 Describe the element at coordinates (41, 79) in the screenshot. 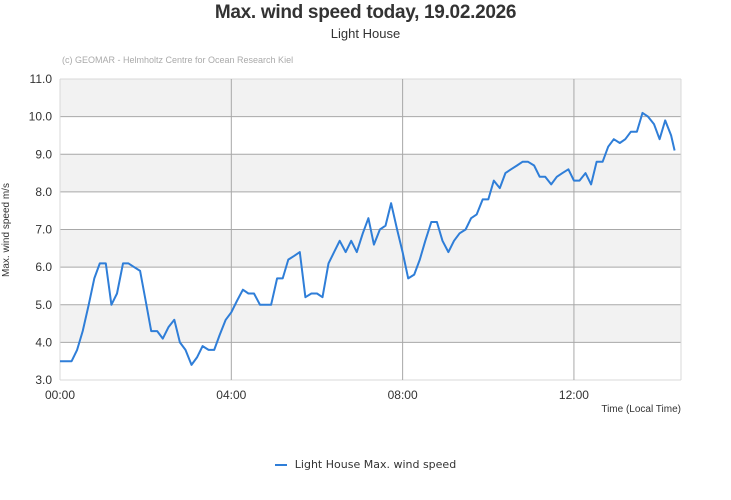

I see `y-tick-label: 11.0` at that location.